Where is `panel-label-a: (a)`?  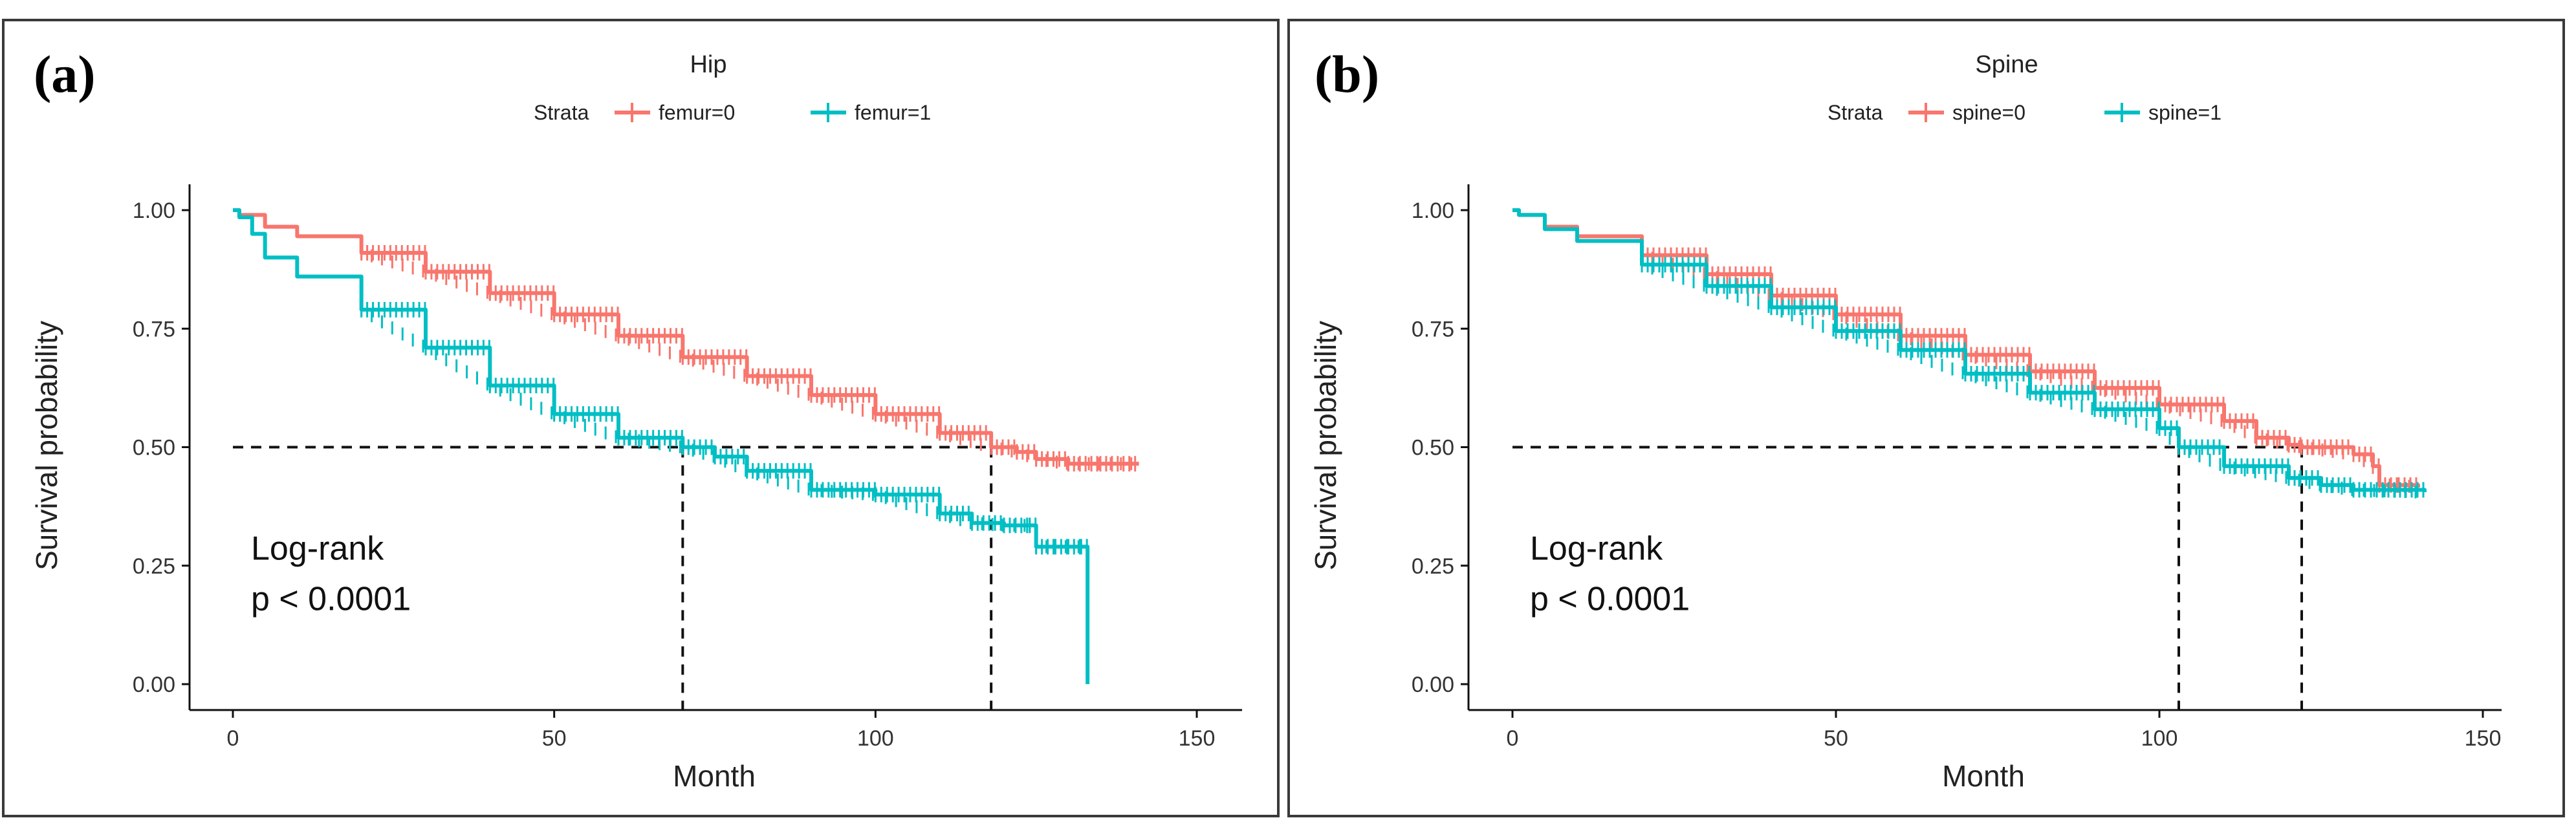 panel-label-a: (a) is located at coordinates (65, 74).